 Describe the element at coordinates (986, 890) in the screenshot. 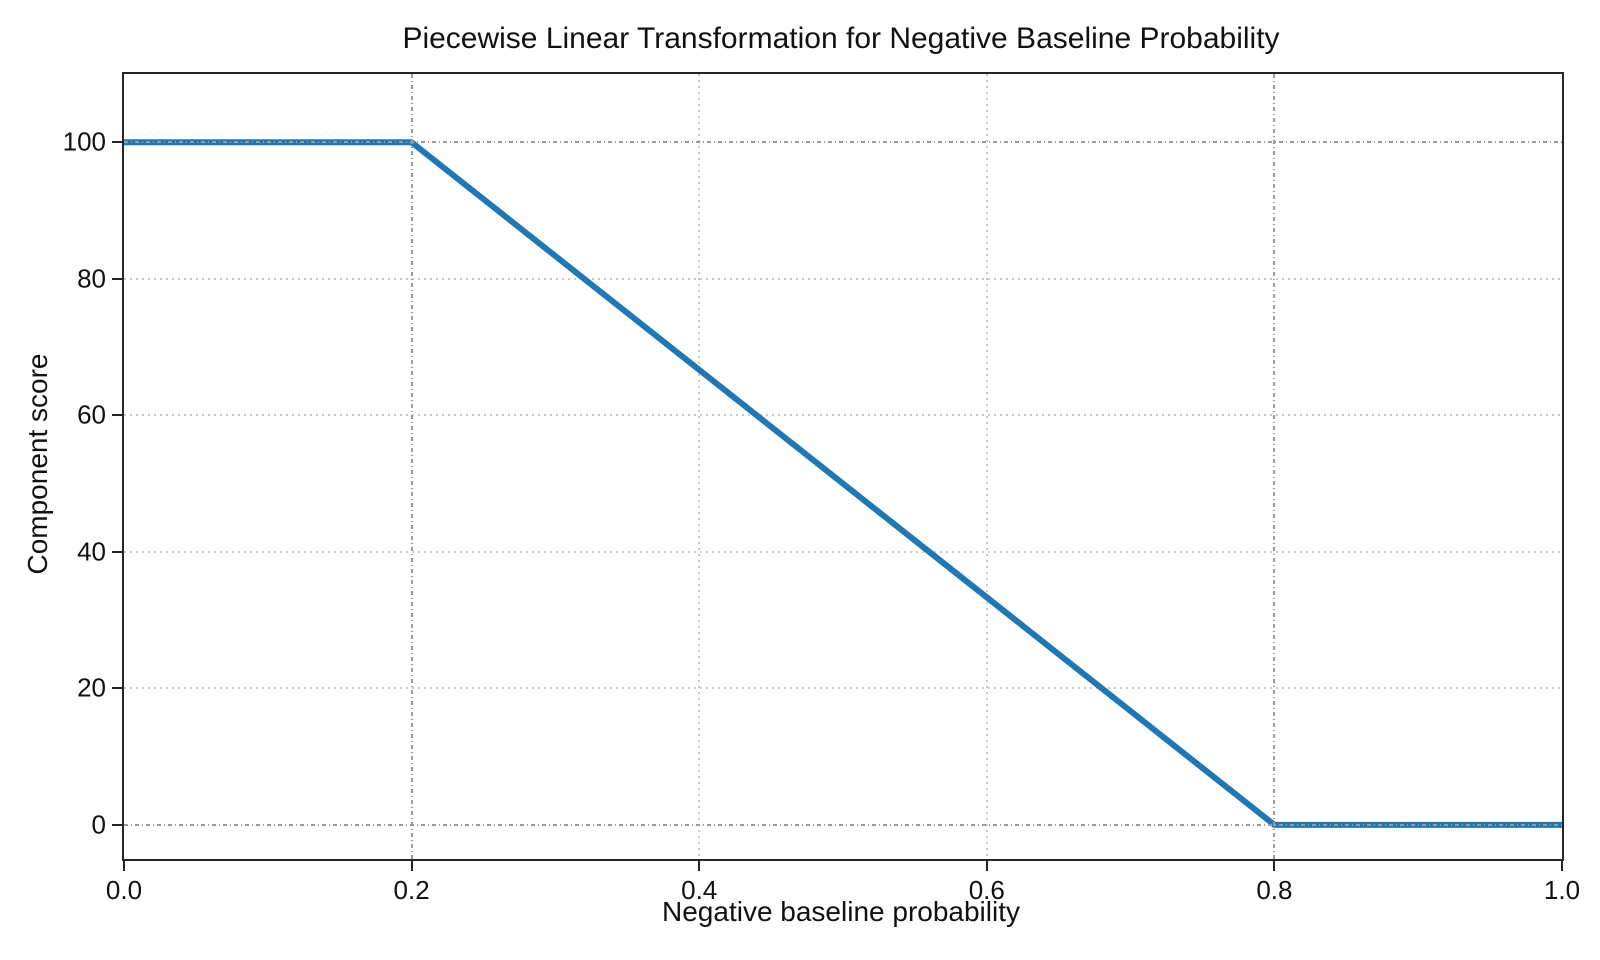

I see `x-tick-label-0.6: 0.6` at that location.